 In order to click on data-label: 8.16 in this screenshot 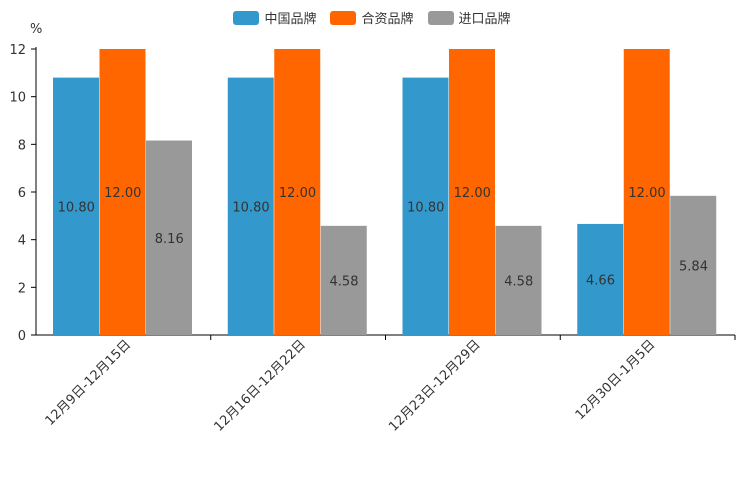, I will do `click(169, 239)`.